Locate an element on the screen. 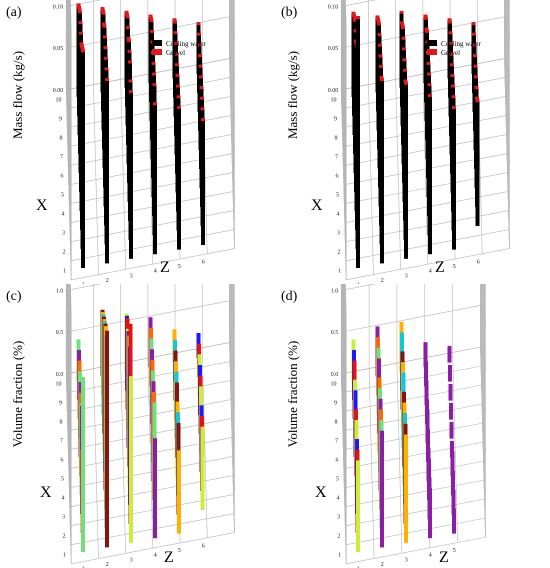 Image resolution: width=550 pixels, height=568 pixels. y-axis-label: Mass flow (kg/s) is located at coordinates (292, 95).